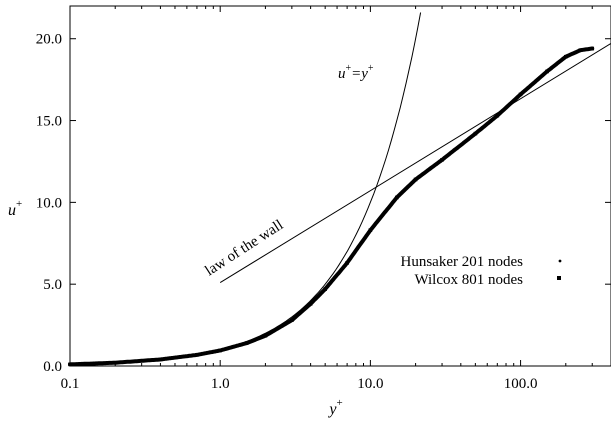  I want to click on x-axis-label: y+, so click(334, 407).